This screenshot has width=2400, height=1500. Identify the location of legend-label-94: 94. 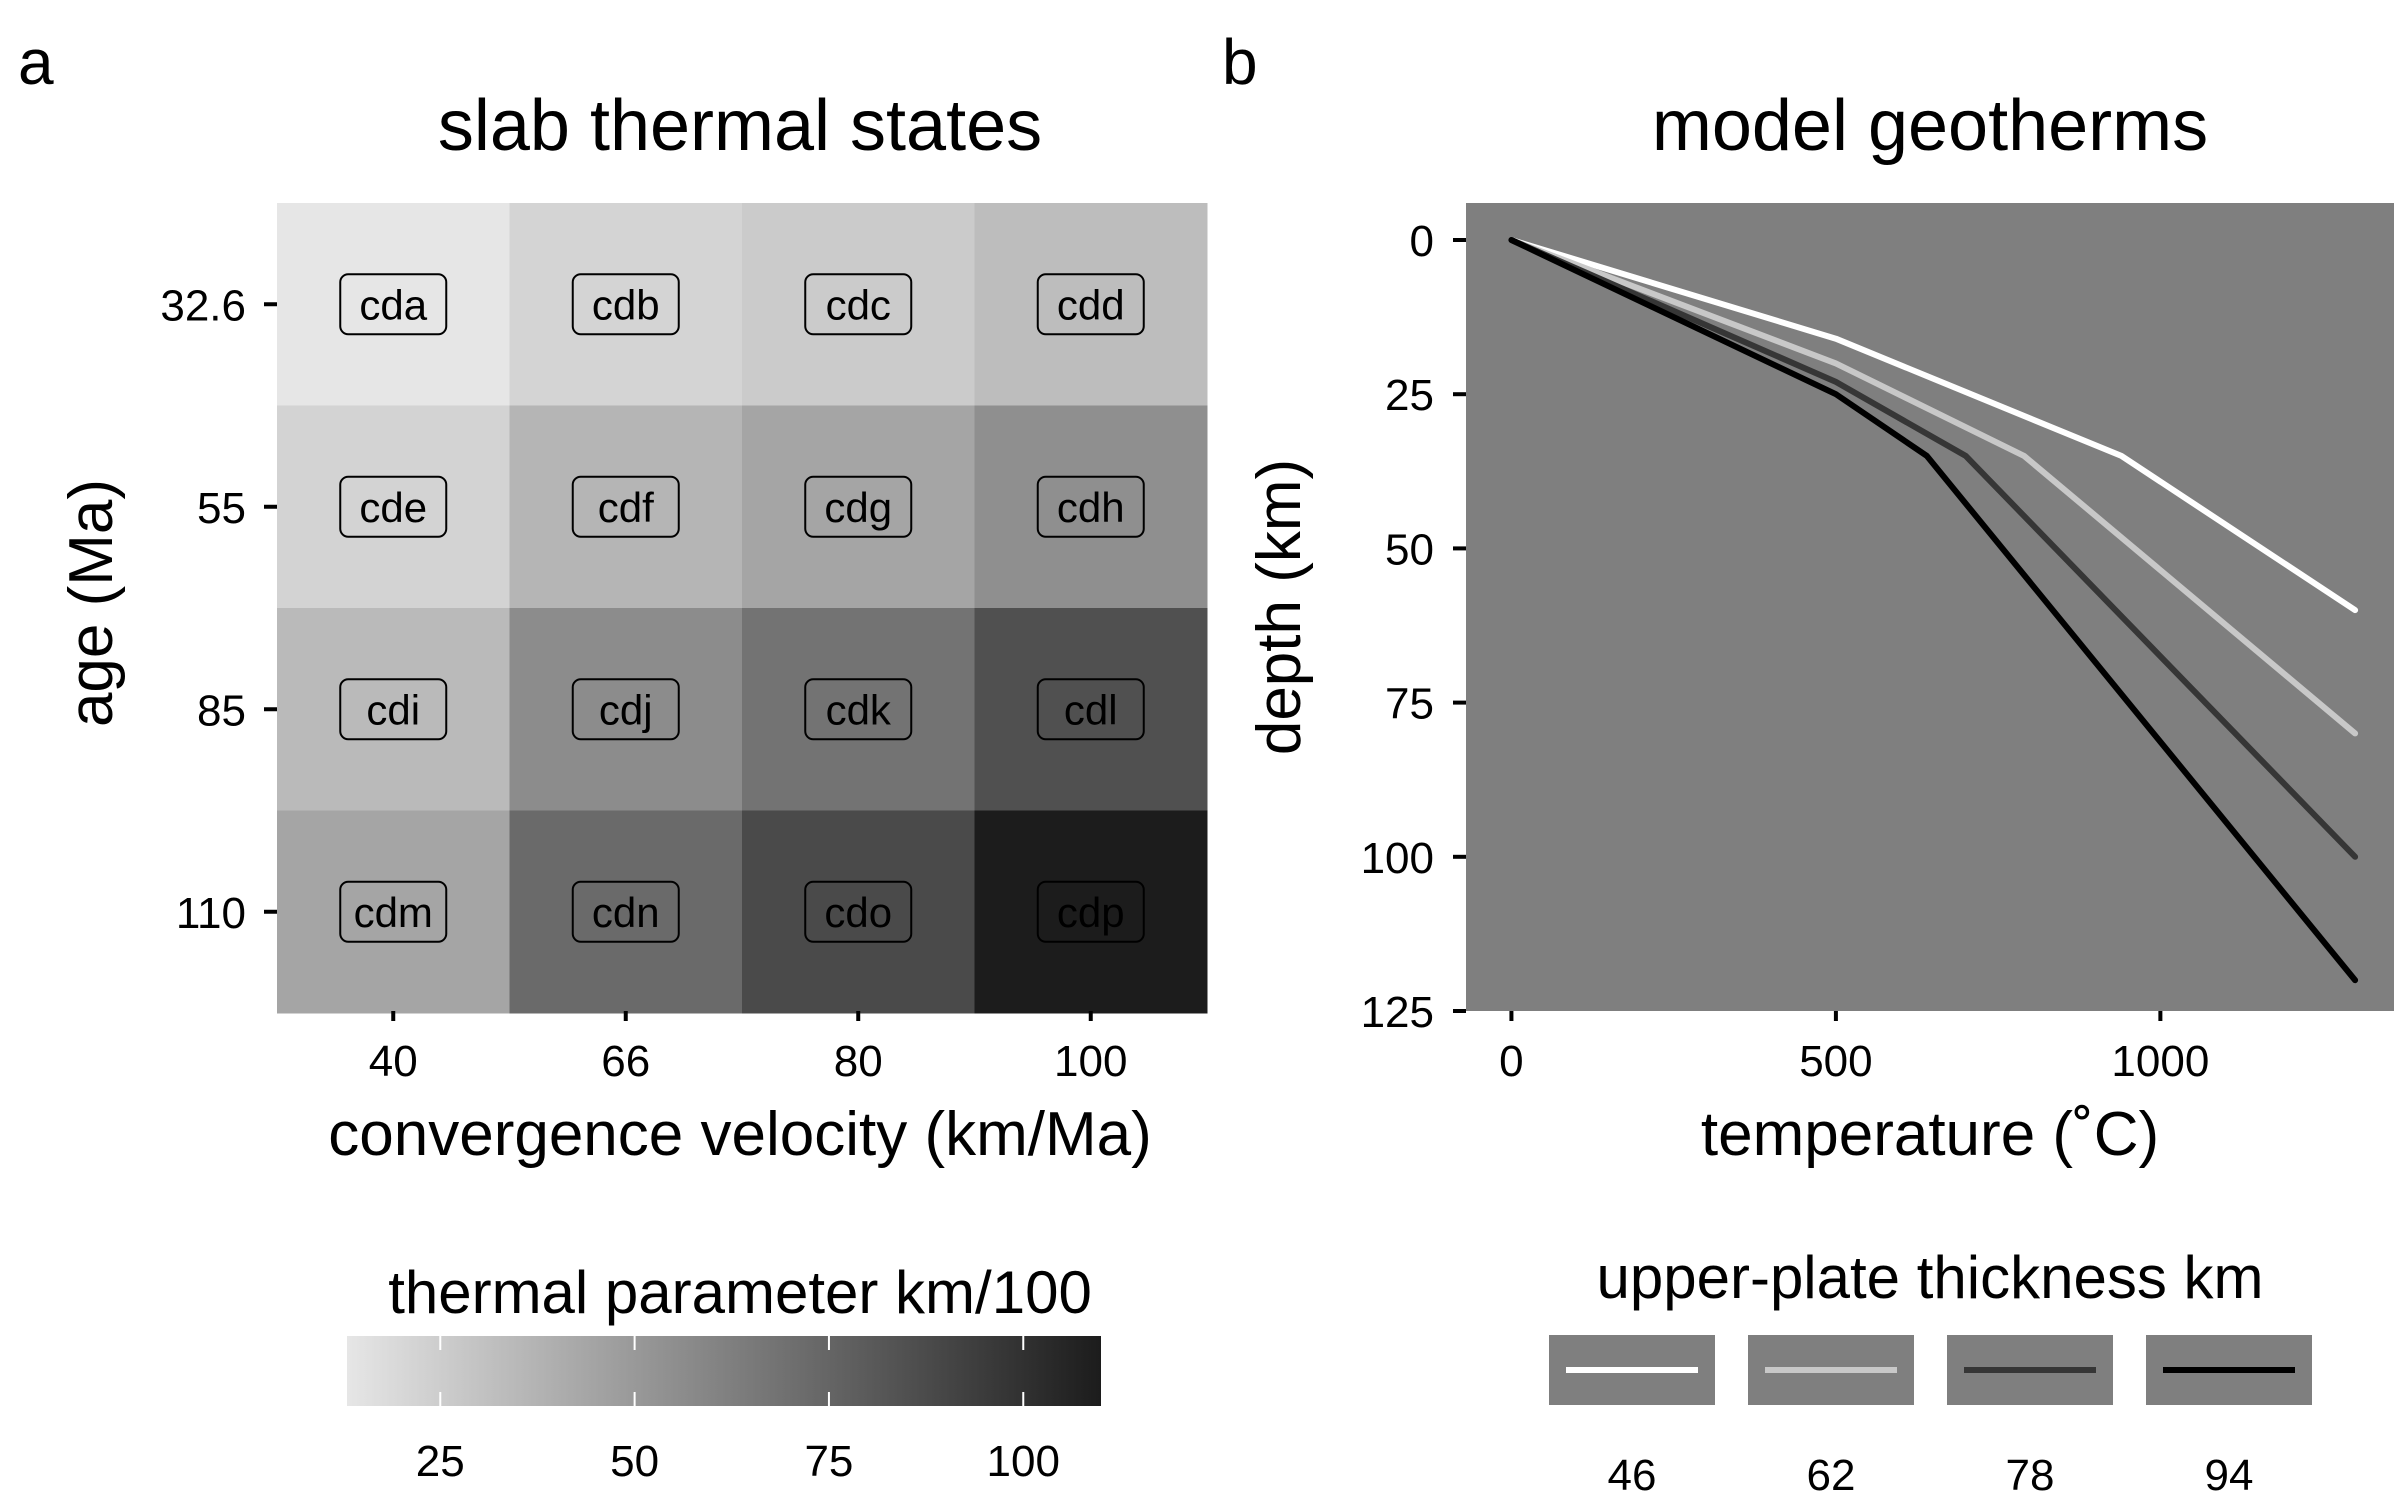
(2229, 1475).